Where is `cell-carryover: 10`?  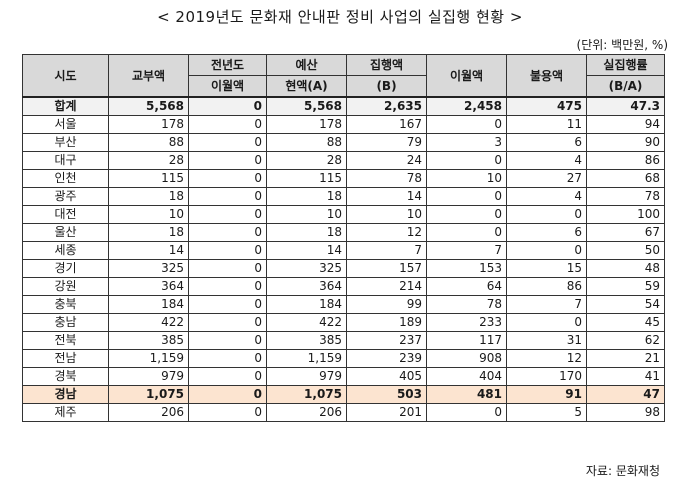 cell-carryover: 10 is located at coordinates (466, 178).